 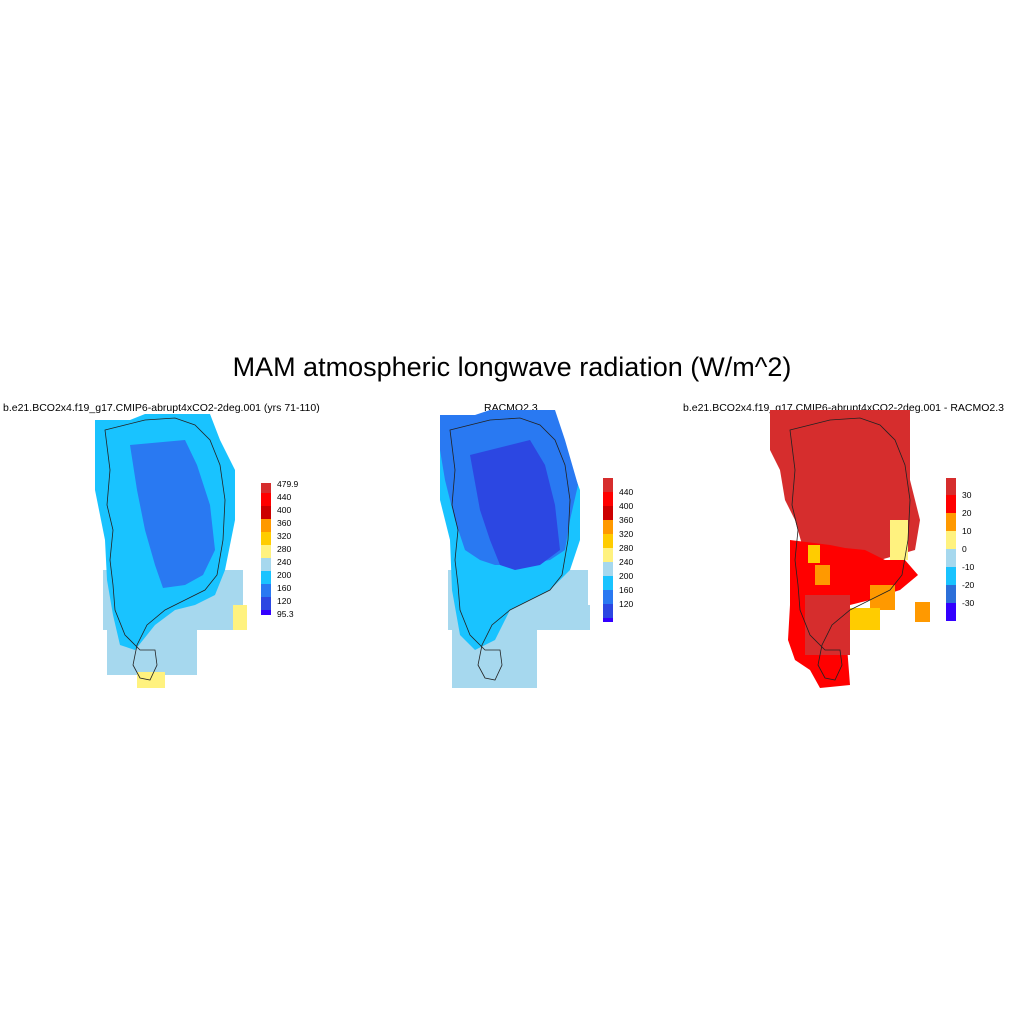 I want to click on map-model, so click(x=171, y=551).